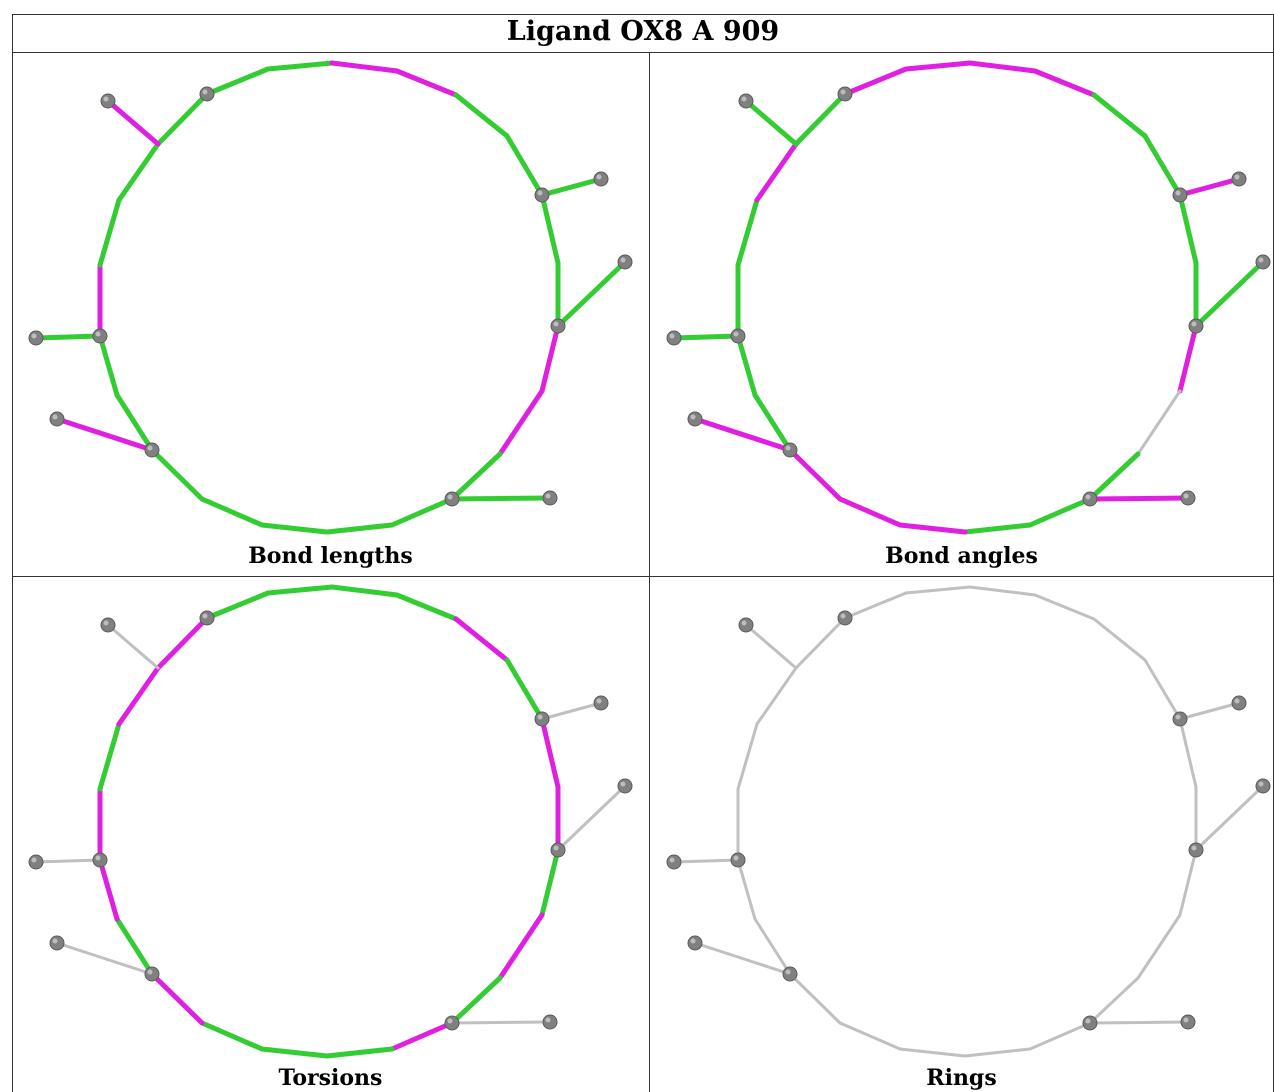 The height and width of the screenshot is (1092, 1274). What do you see at coordinates (330, 556) in the screenshot?
I see `caption-bond-lengths: Bond lengths` at bounding box center [330, 556].